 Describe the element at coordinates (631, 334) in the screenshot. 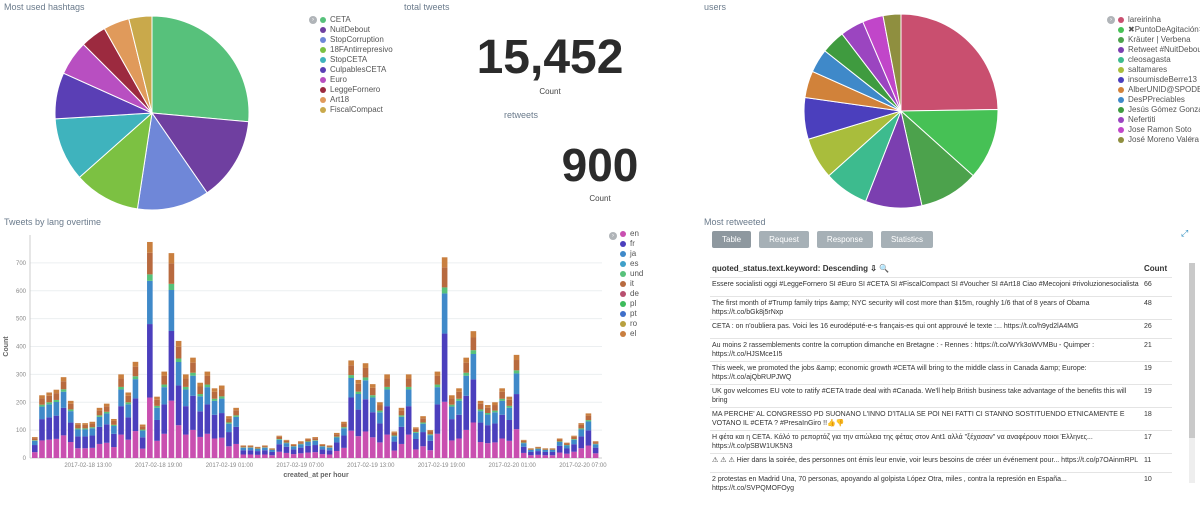

I see `legend-item: el` at that location.